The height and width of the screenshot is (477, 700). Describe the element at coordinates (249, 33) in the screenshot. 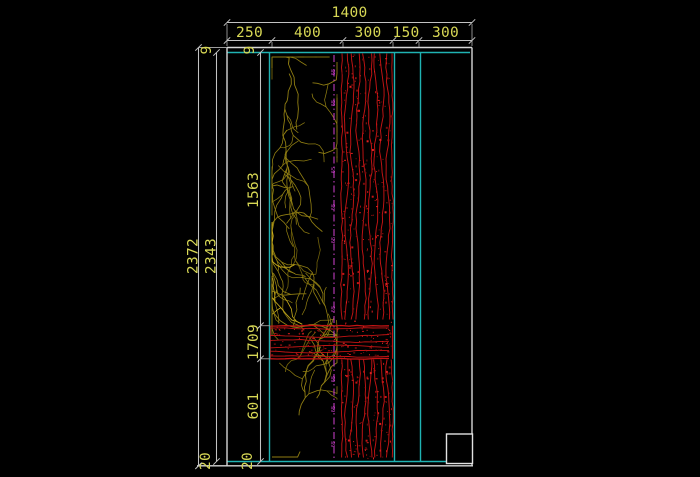

I see `dim-segment: 250` at that location.